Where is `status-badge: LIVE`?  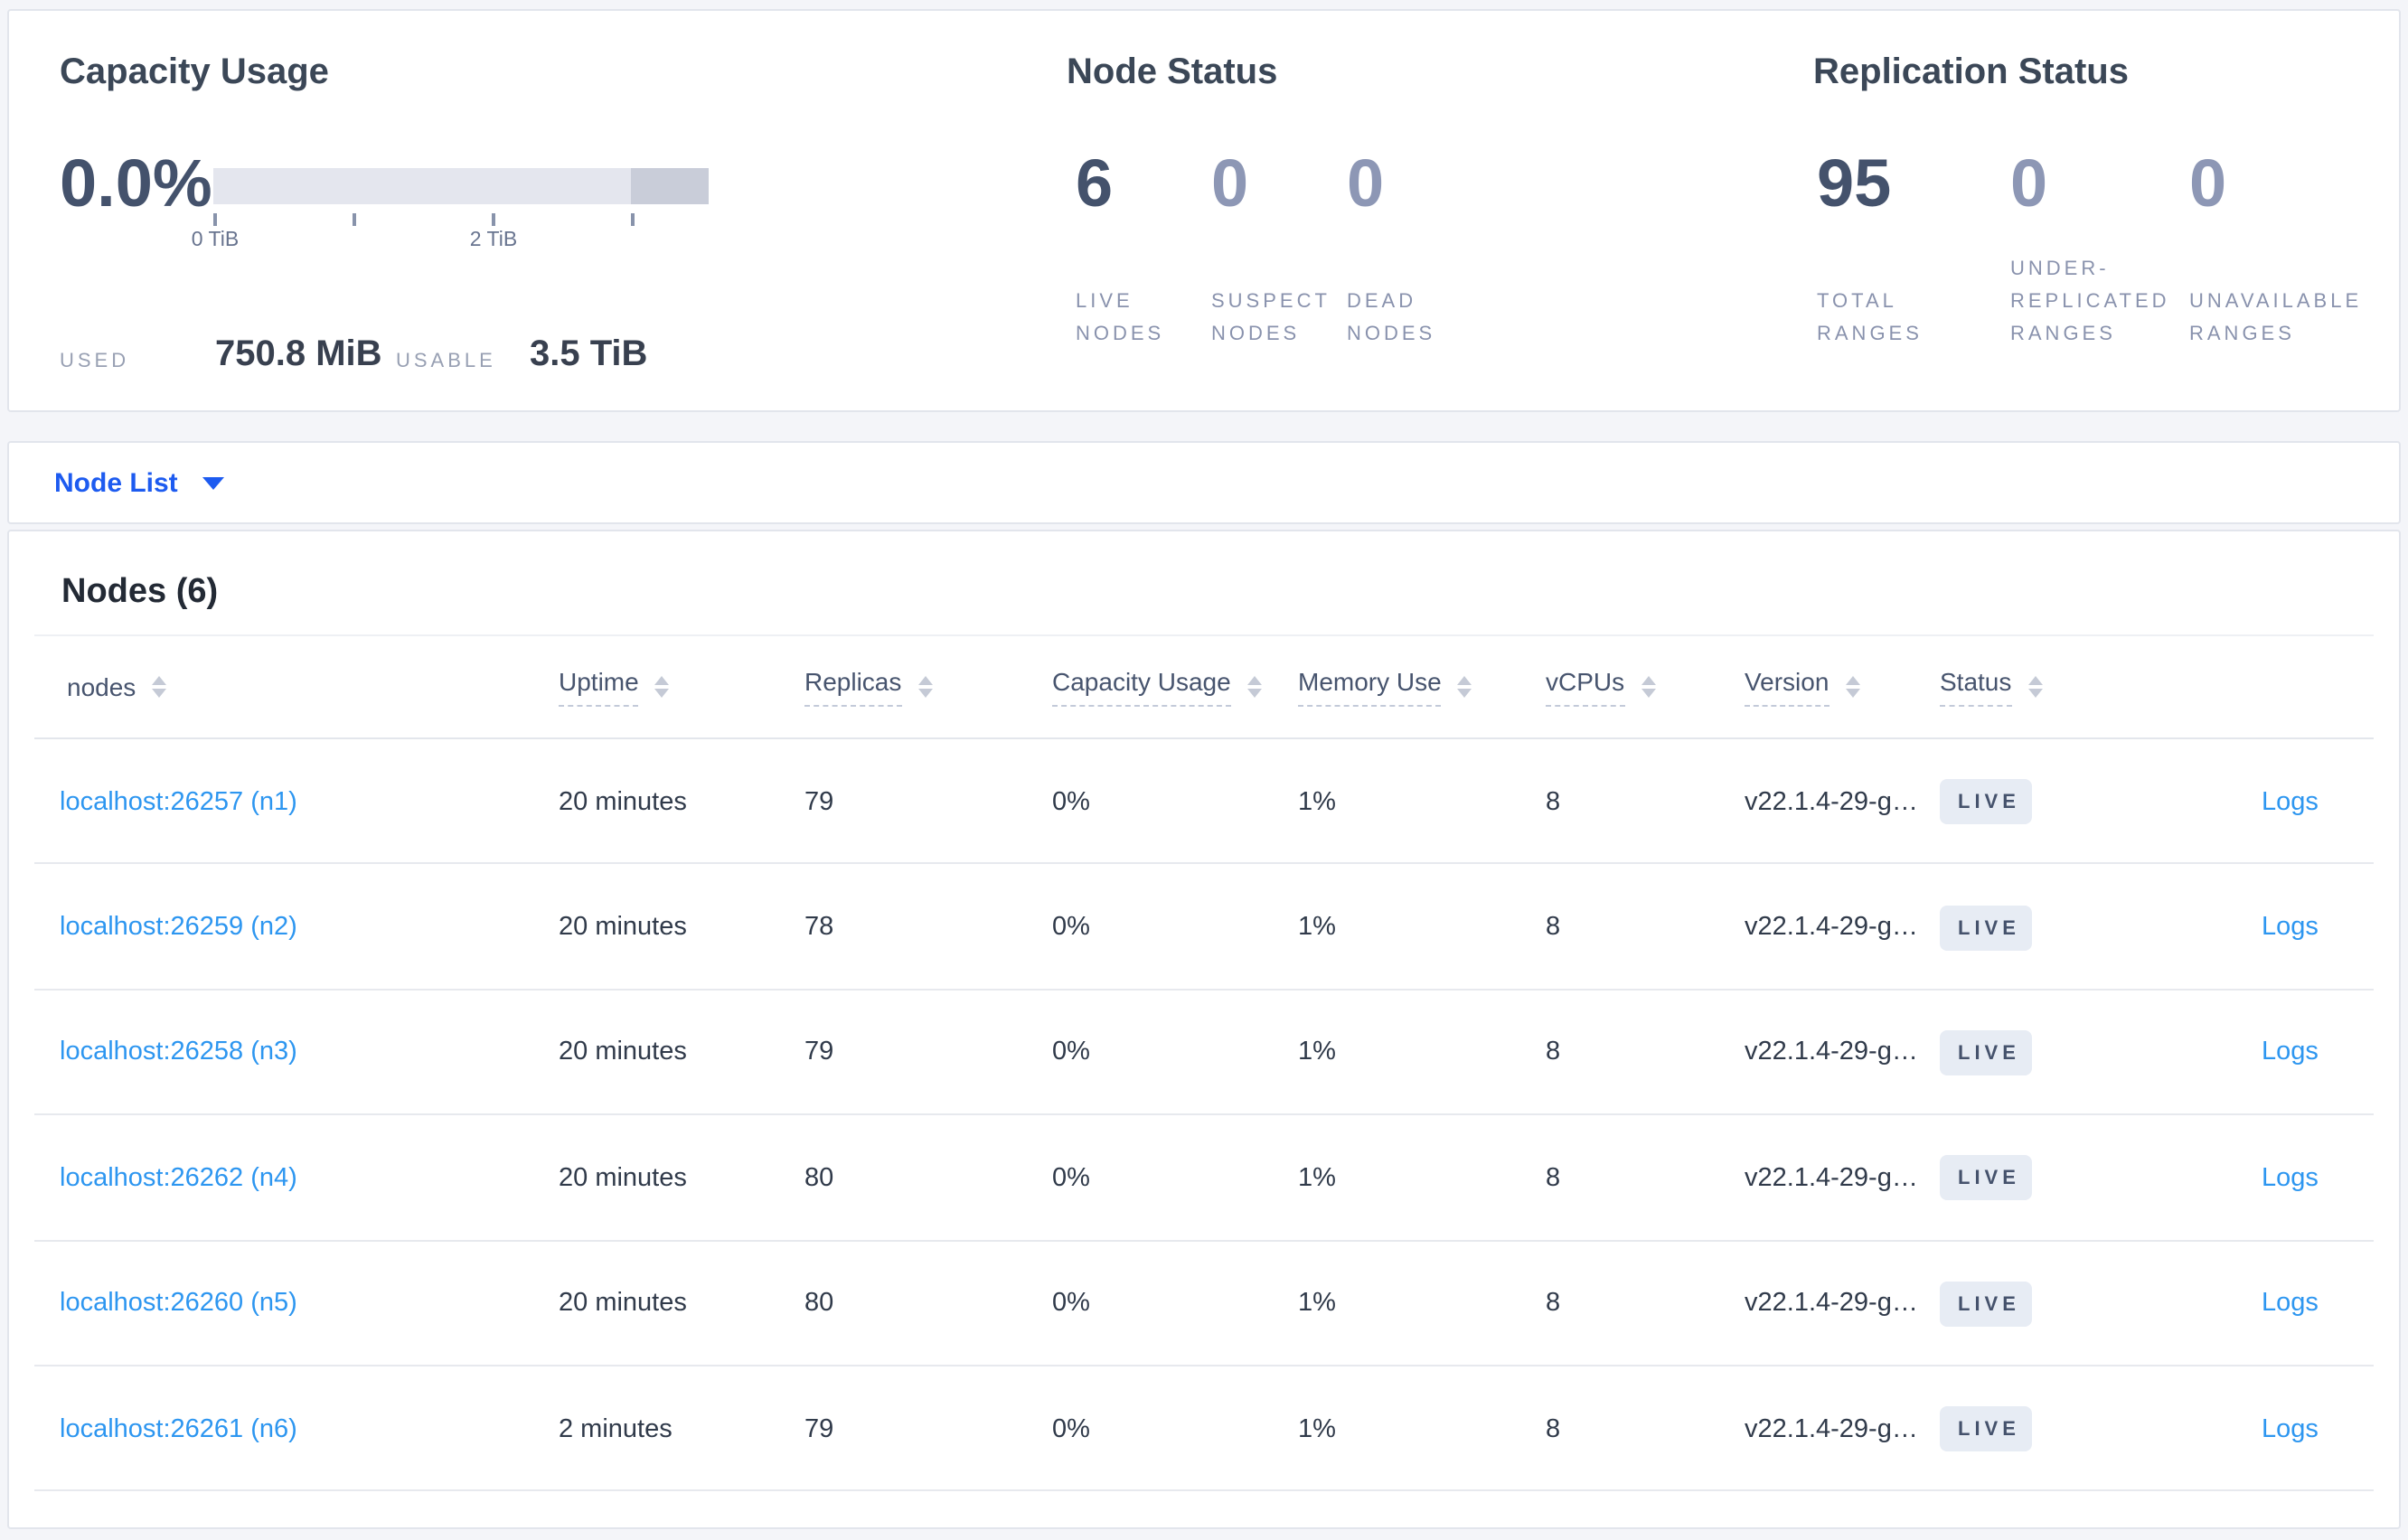 status-badge: LIVE is located at coordinates (1986, 802).